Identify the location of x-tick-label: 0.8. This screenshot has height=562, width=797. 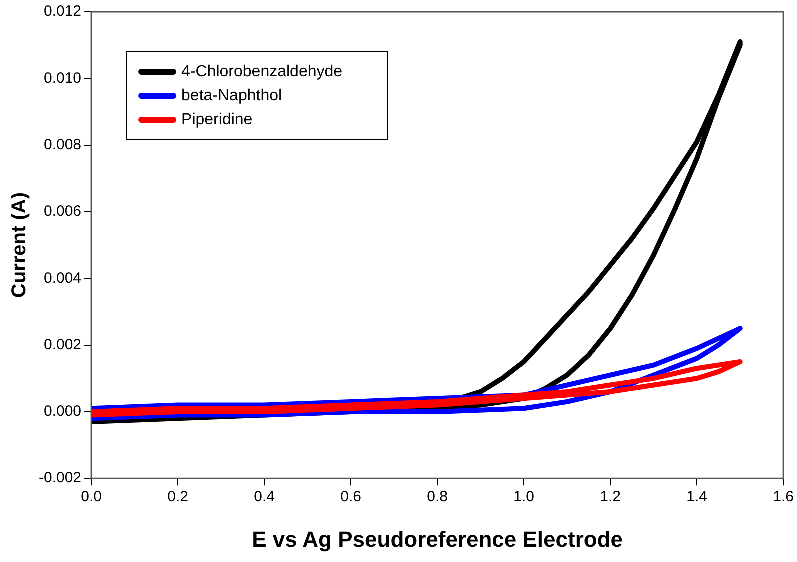
(437, 497).